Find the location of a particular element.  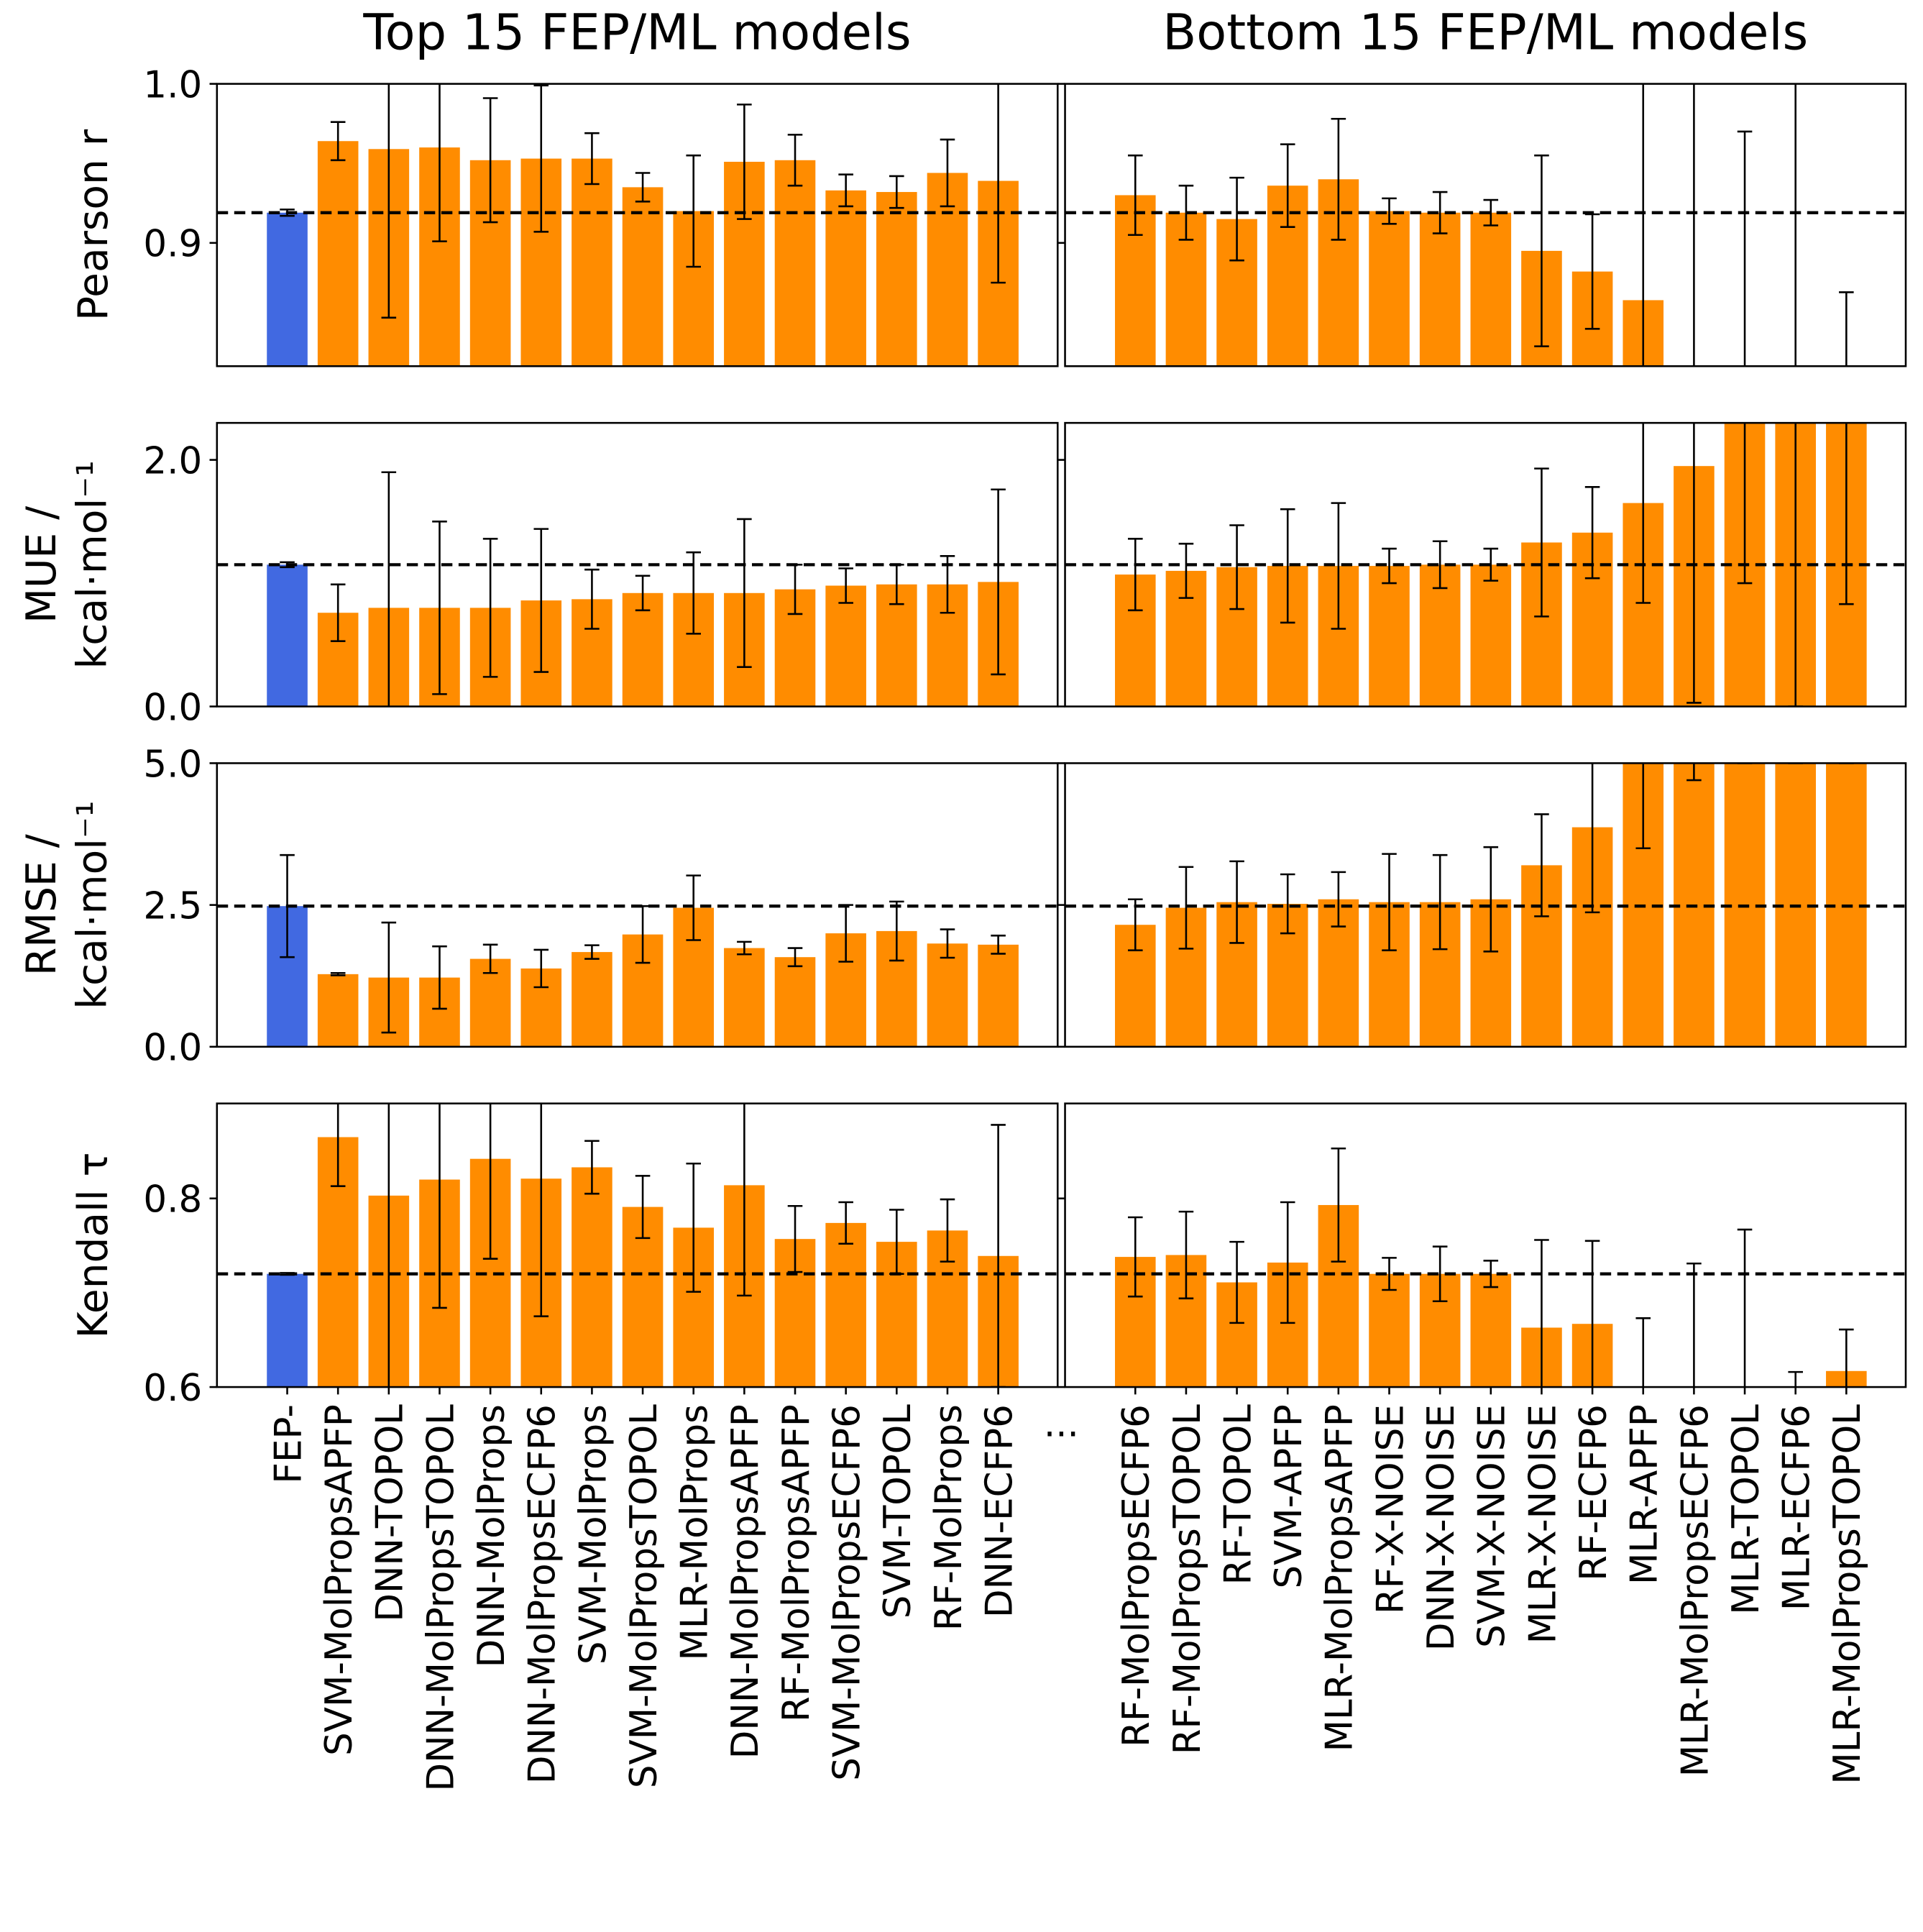

x-tick-label: RF-MolPropsAPFP is located at coordinates (796, 1563).